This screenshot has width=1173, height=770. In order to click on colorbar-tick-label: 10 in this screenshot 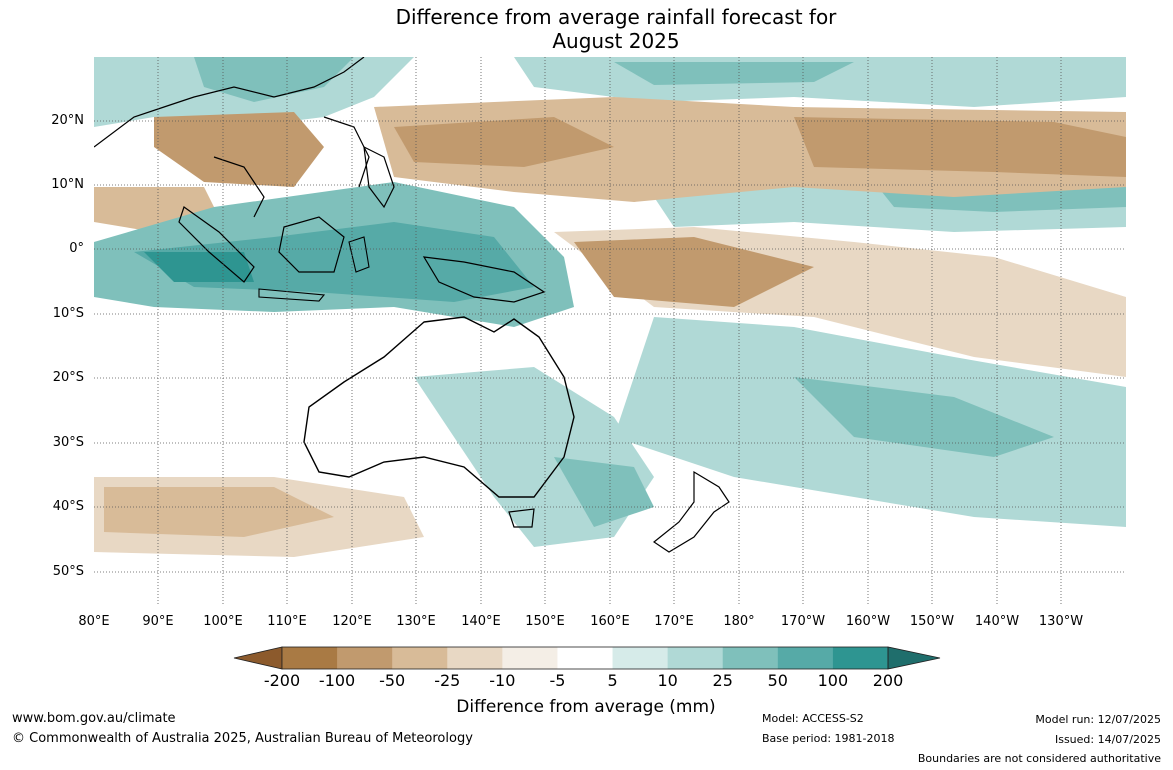, I will do `click(667, 680)`.